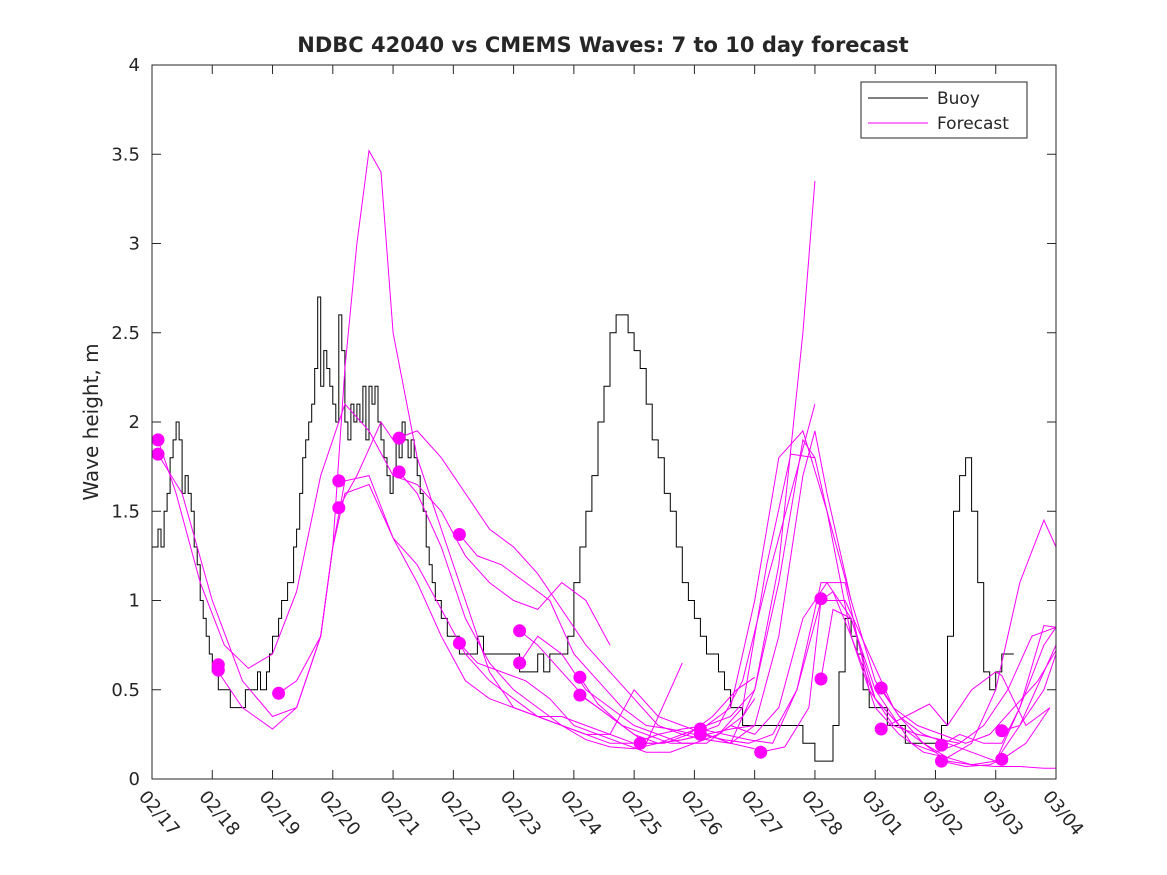 The height and width of the screenshot is (875, 1167). Describe the element at coordinates (973, 124) in the screenshot. I see `legend-forecast-label: Forecast` at that location.